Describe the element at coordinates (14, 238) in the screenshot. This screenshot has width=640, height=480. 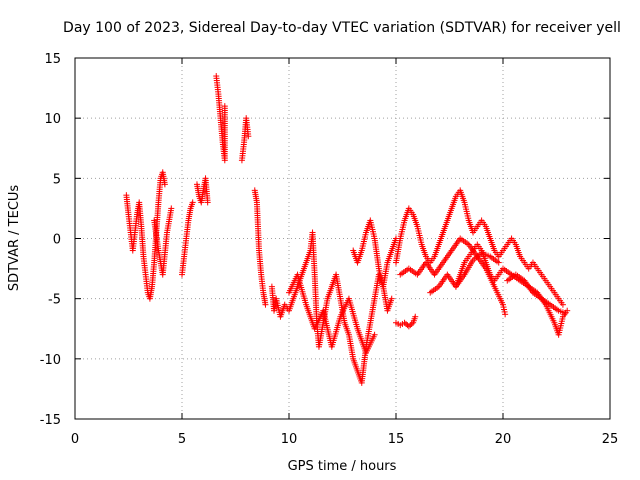
I see `y-axis-label: SDTVAR / TECUs` at that location.